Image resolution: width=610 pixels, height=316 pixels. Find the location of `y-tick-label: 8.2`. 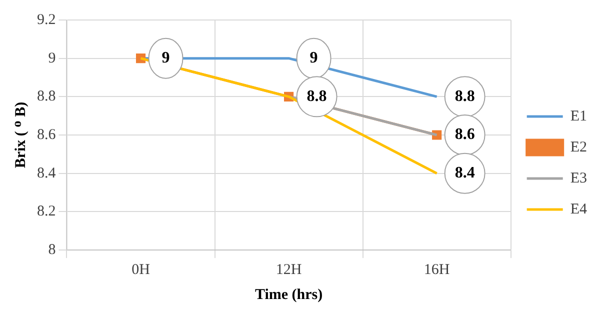

y-tick-label: 8.2 is located at coordinates (46, 212).